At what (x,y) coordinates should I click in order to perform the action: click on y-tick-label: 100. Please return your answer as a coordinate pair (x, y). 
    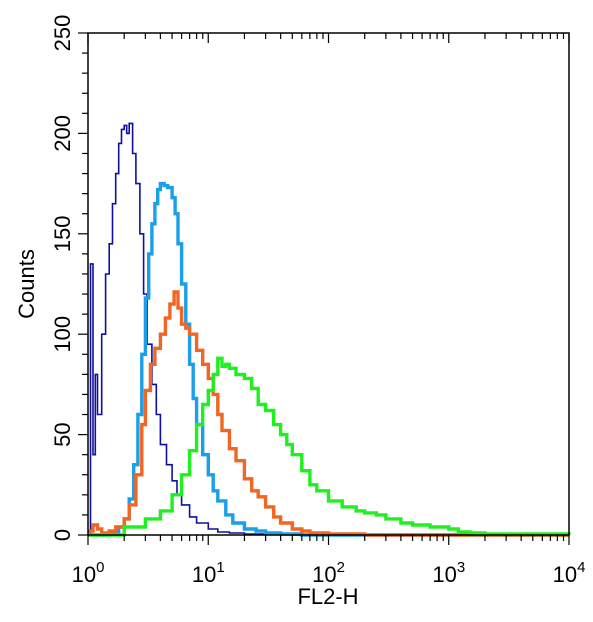
    Looking at the image, I should click on (62, 334).